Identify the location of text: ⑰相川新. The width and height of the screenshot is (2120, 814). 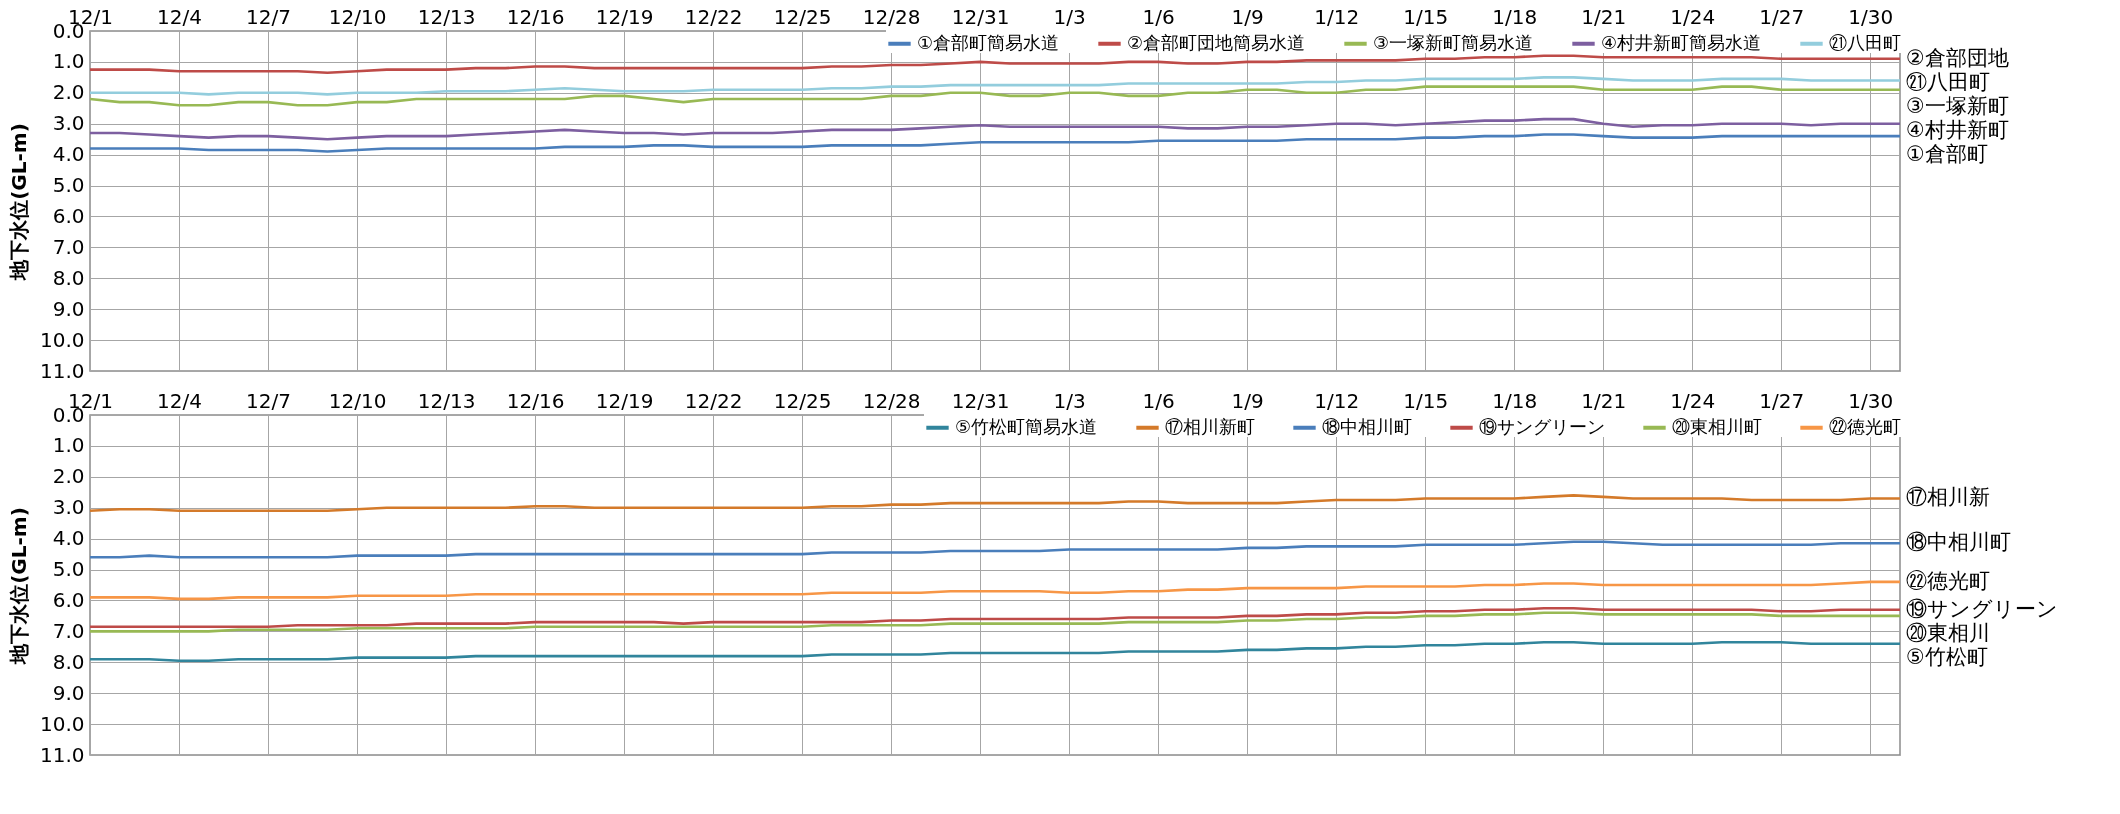
(1948, 497).